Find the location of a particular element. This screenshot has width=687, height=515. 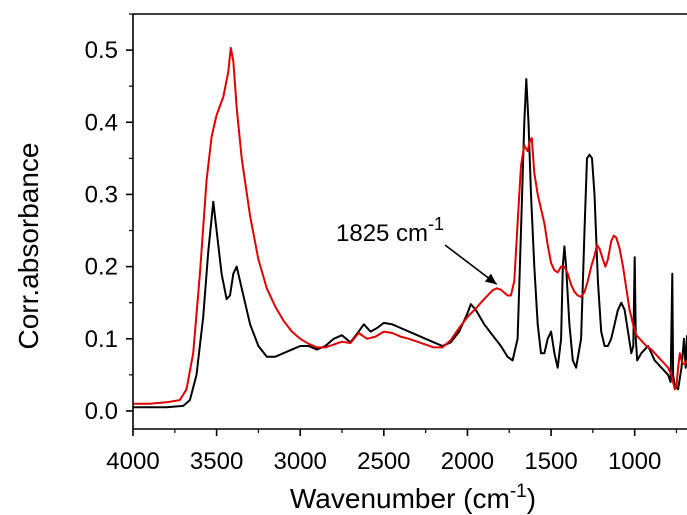

x-tick-label: 2500 is located at coordinates (383, 461).